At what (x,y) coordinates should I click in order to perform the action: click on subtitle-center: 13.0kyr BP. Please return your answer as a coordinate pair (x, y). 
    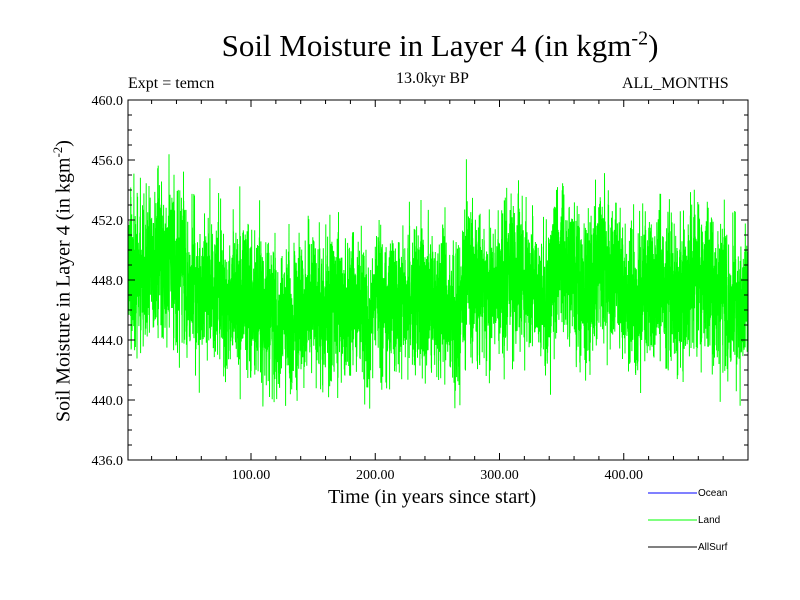
    Looking at the image, I should click on (432, 78).